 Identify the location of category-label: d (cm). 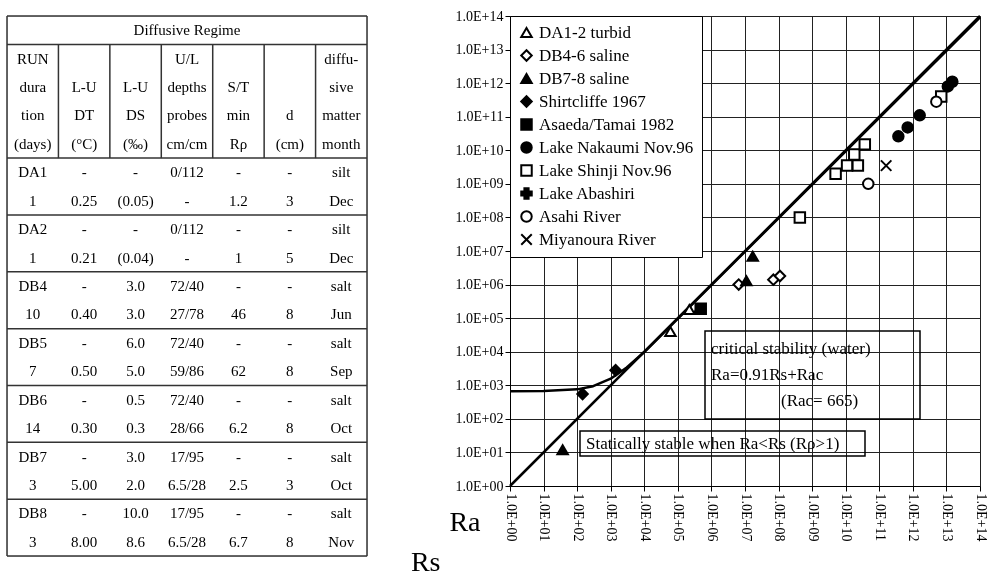
(290, 130).